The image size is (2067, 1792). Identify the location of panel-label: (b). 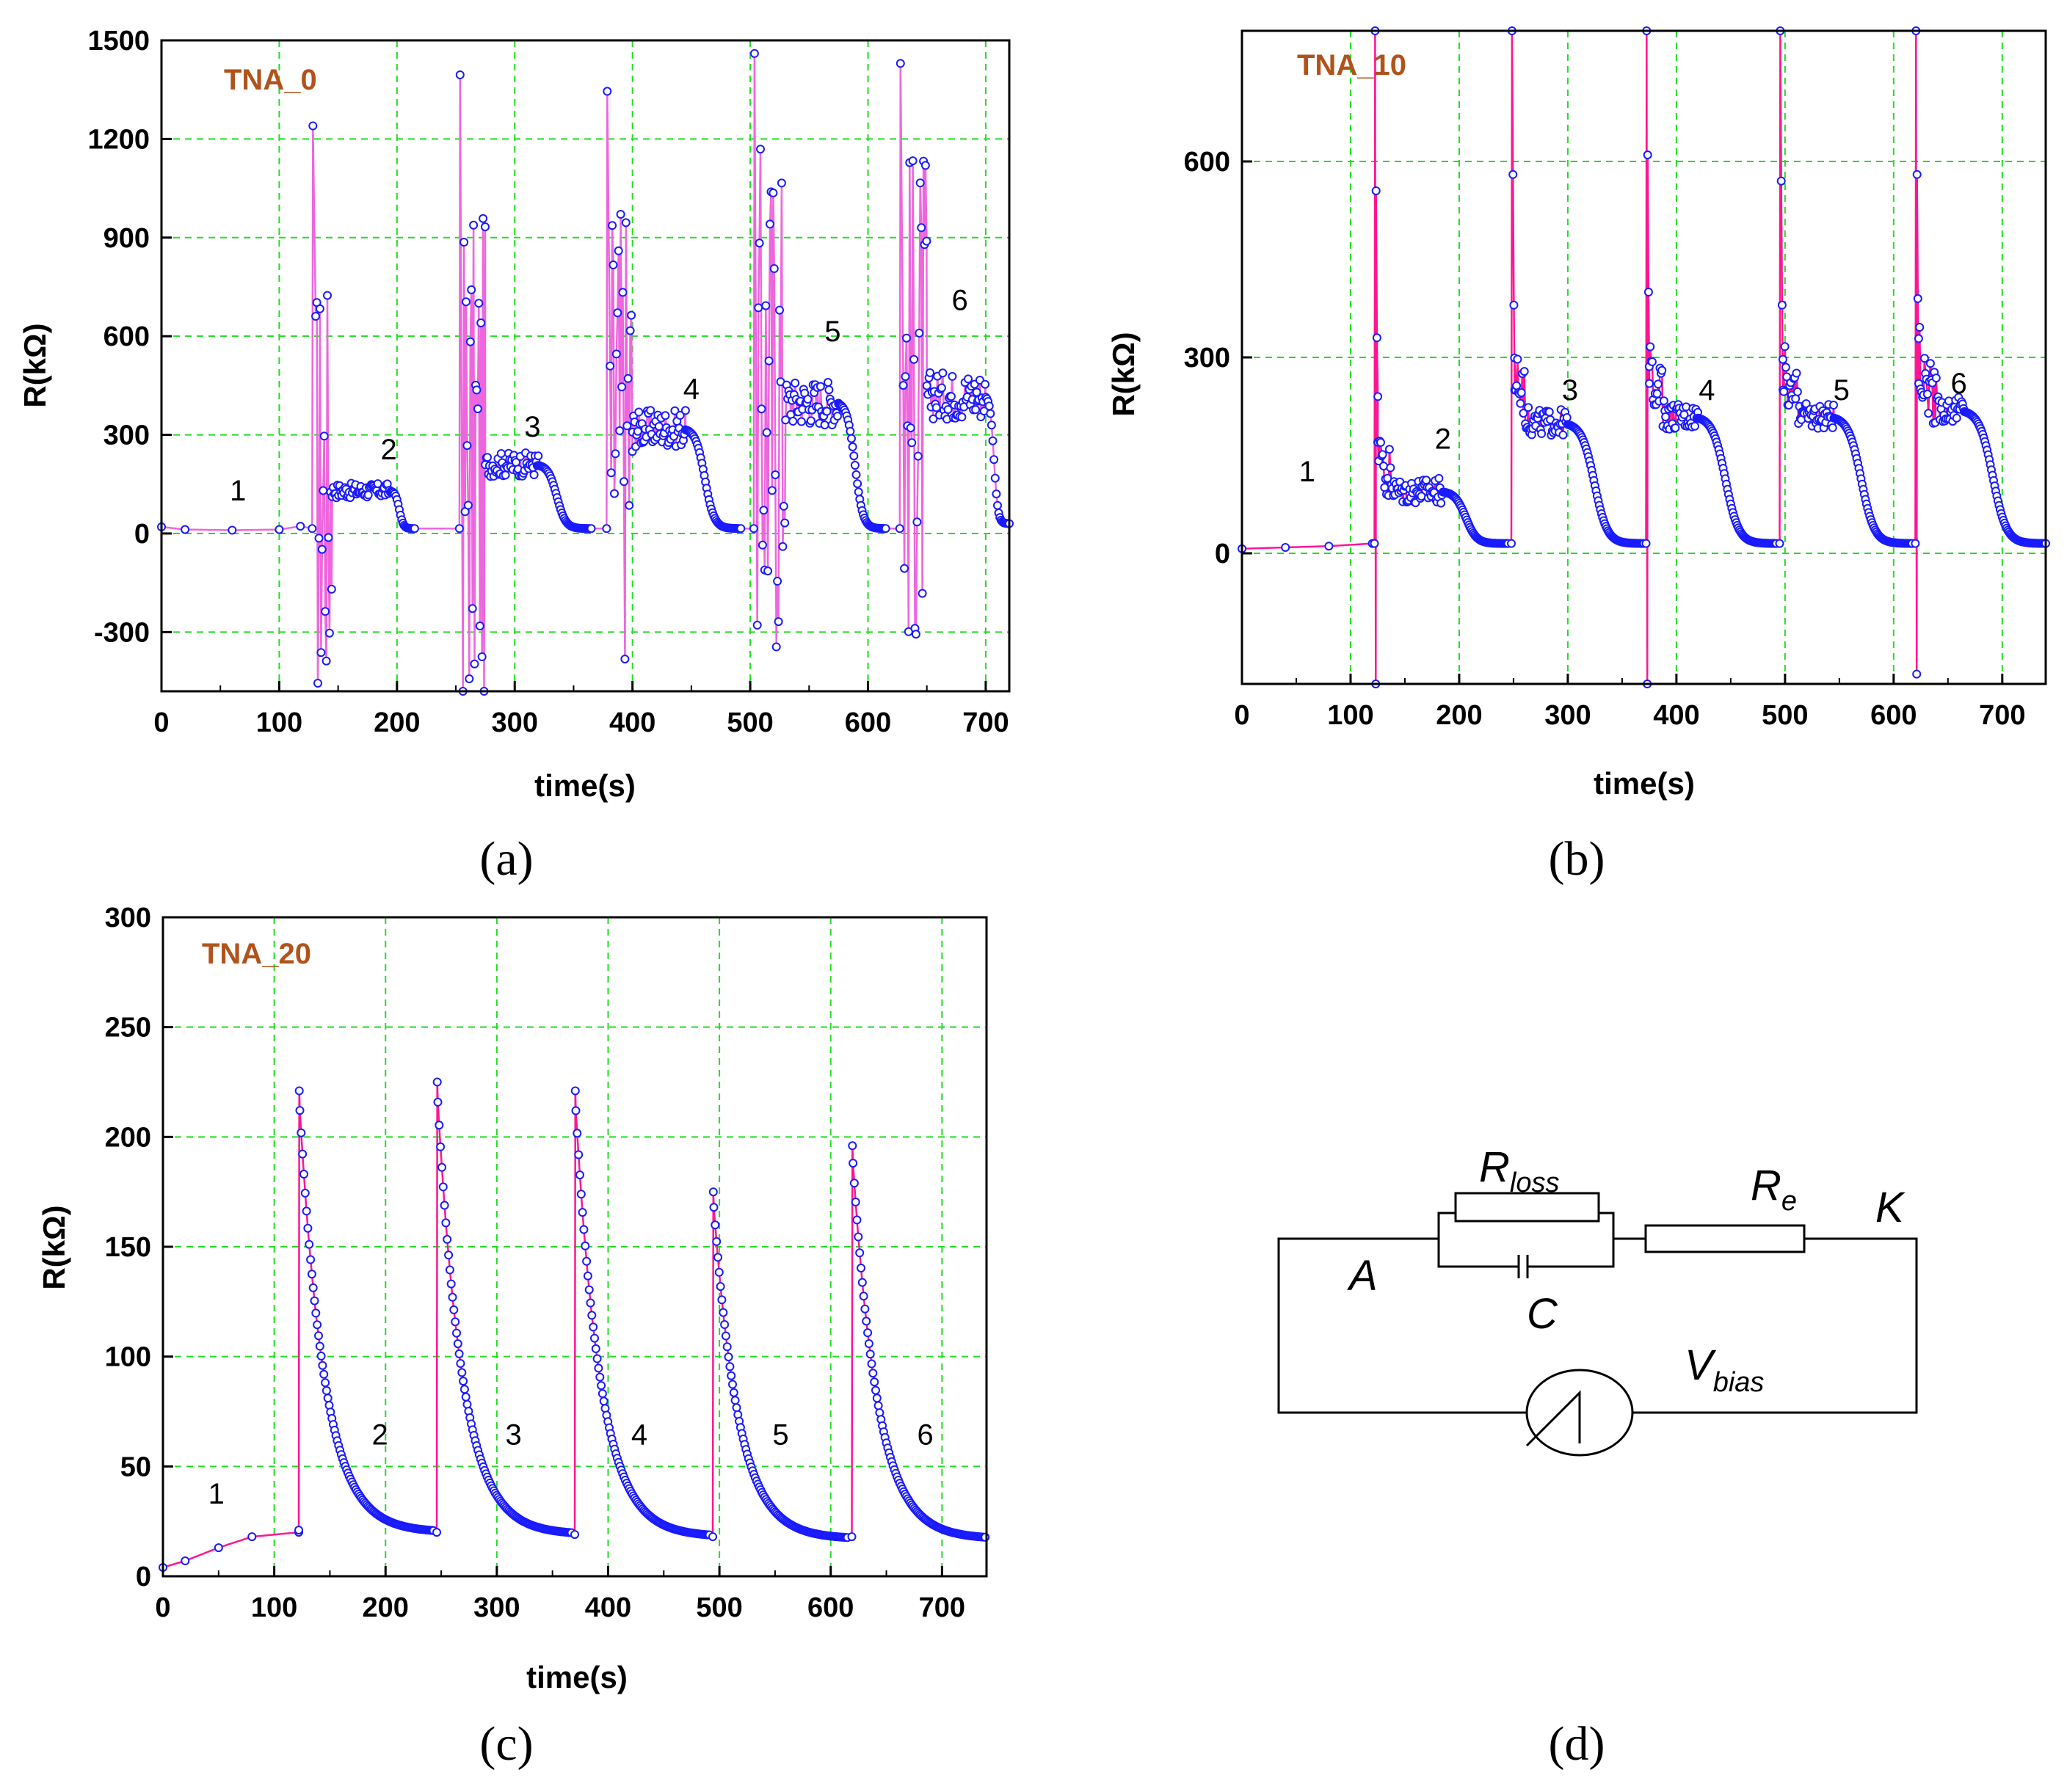
(1577, 859).